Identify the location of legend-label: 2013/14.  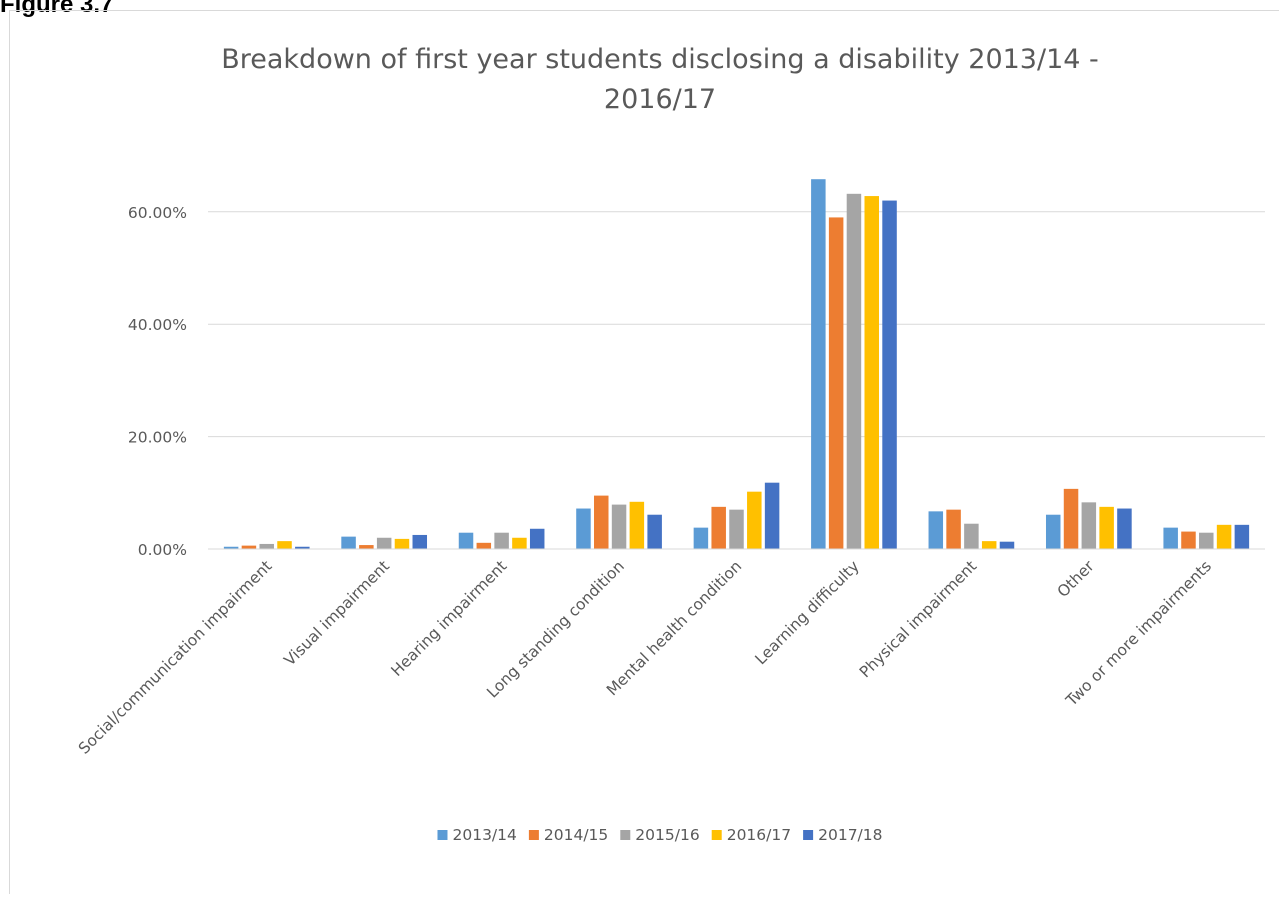
(484, 835).